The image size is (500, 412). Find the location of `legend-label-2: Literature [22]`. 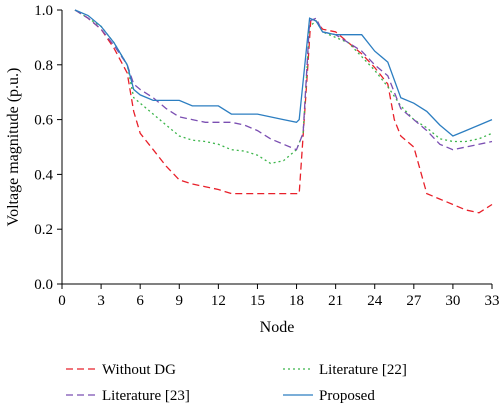

legend-label-2: Literature [22] is located at coordinates (363, 370).